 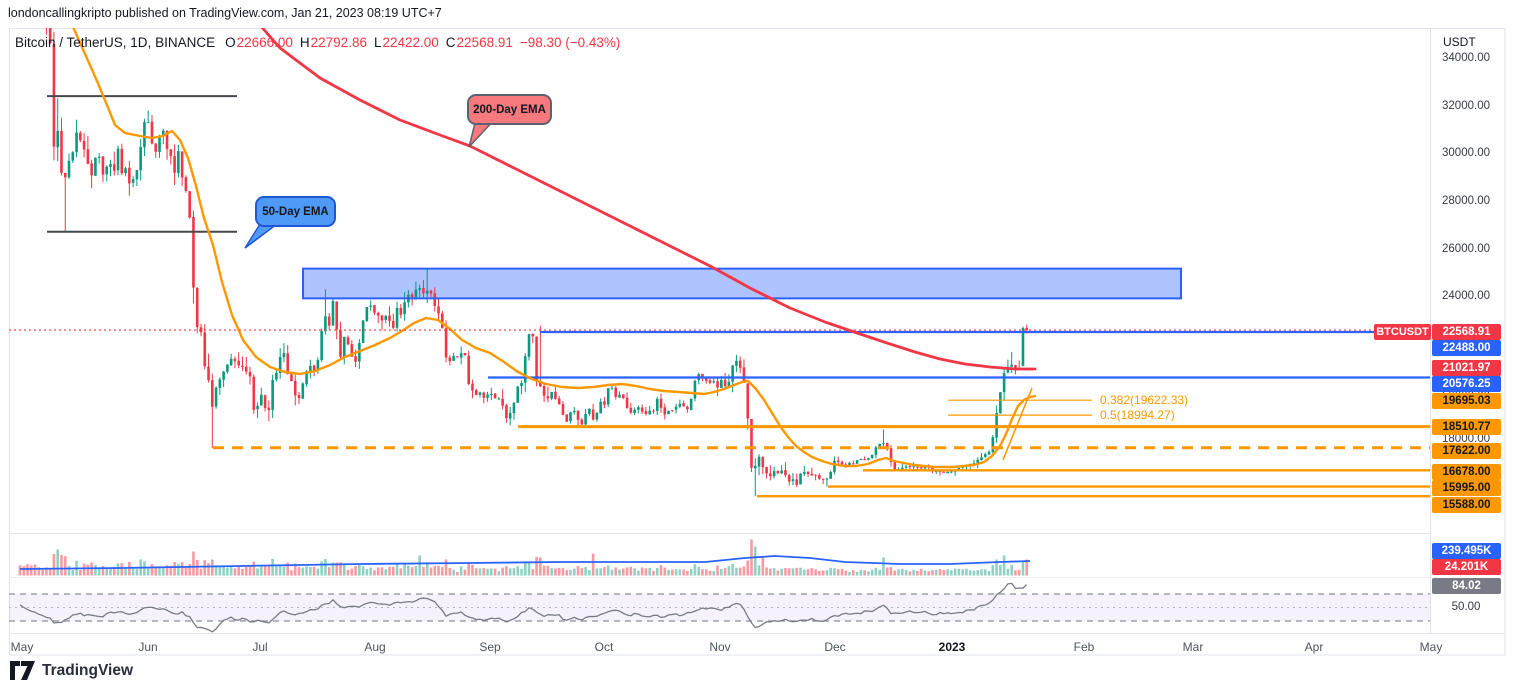 What do you see at coordinates (88, 670) in the screenshot?
I see `tradingview-wordmark: TradingView` at bounding box center [88, 670].